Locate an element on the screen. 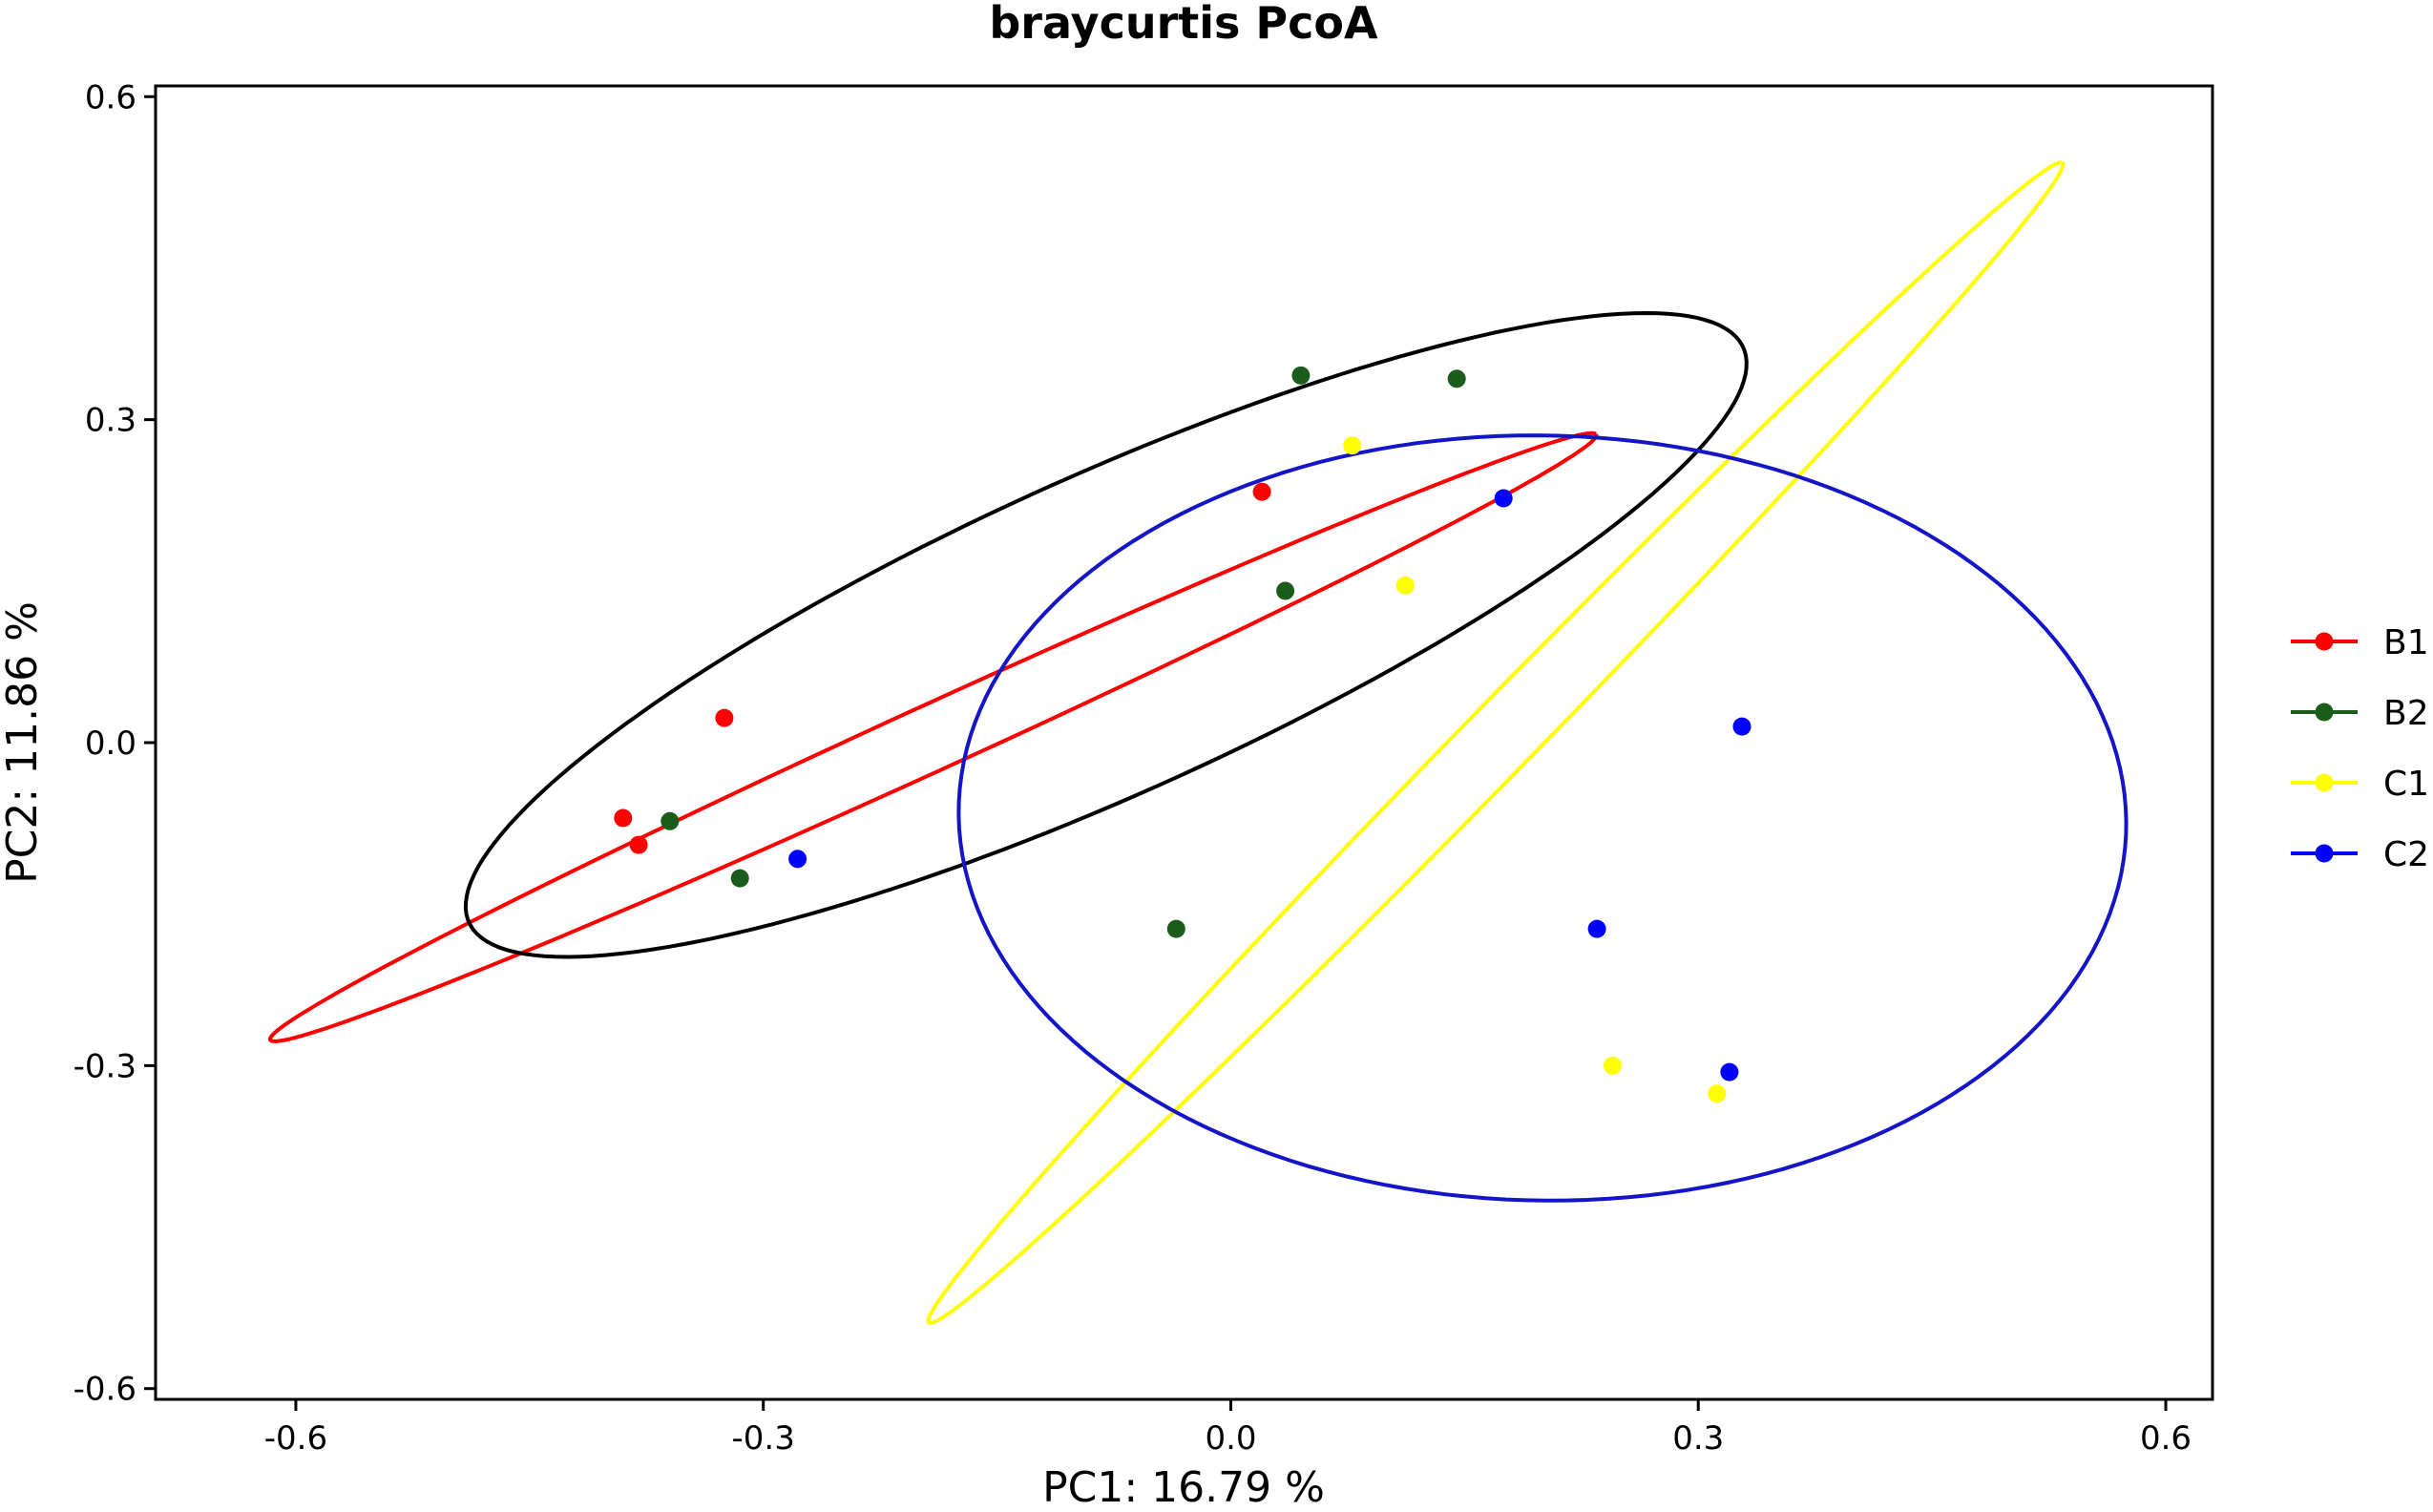  x-tick-label: 0.6 is located at coordinates (2166, 1438).